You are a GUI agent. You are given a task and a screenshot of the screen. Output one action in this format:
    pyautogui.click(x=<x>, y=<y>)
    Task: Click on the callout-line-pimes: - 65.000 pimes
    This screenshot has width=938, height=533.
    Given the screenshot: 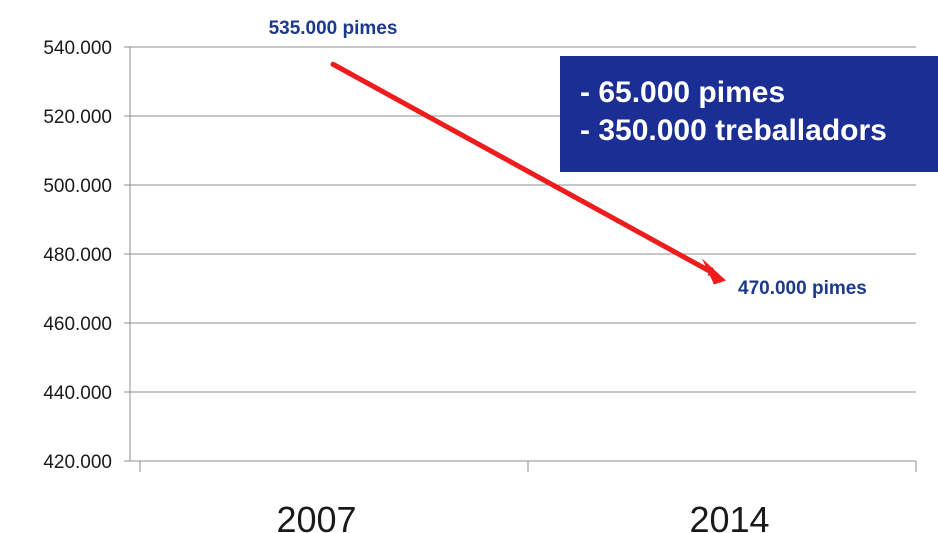 What is the action you would take?
    pyautogui.click(x=683, y=92)
    